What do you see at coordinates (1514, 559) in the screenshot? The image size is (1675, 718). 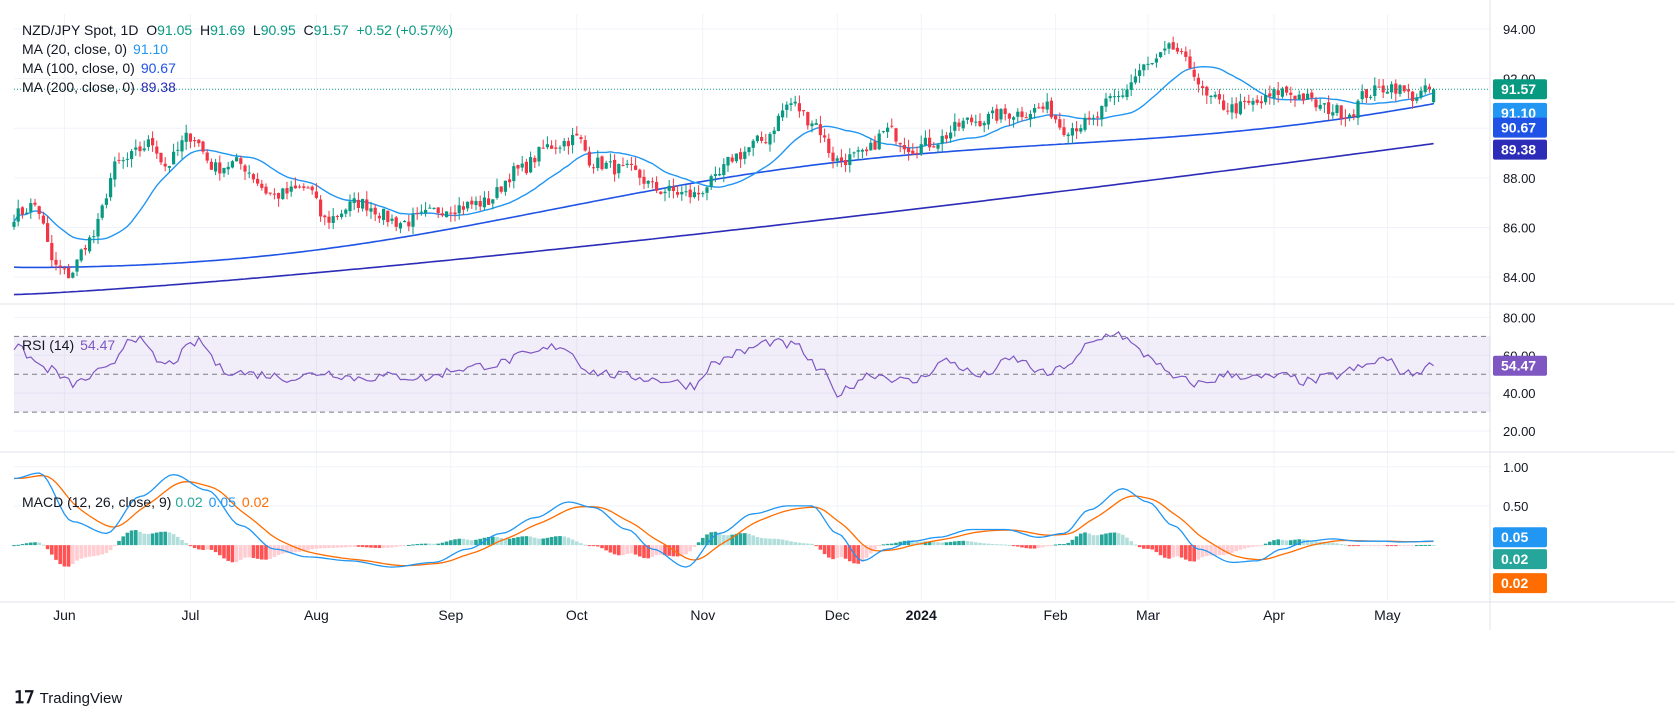 I see `value-badge-label: 0.02` at bounding box center [1514, 559].